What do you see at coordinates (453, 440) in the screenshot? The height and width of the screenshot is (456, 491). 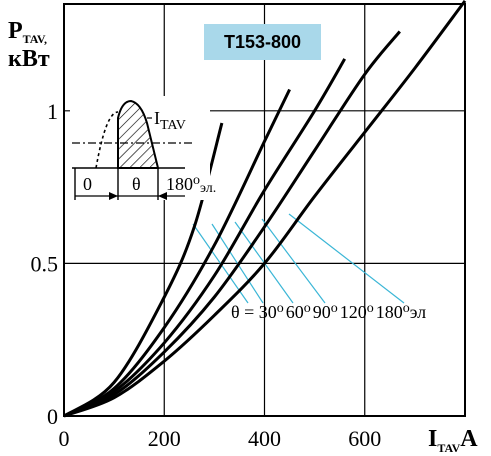 I see `x-axis-label: ITAVA` at bounding box center [453, 440].